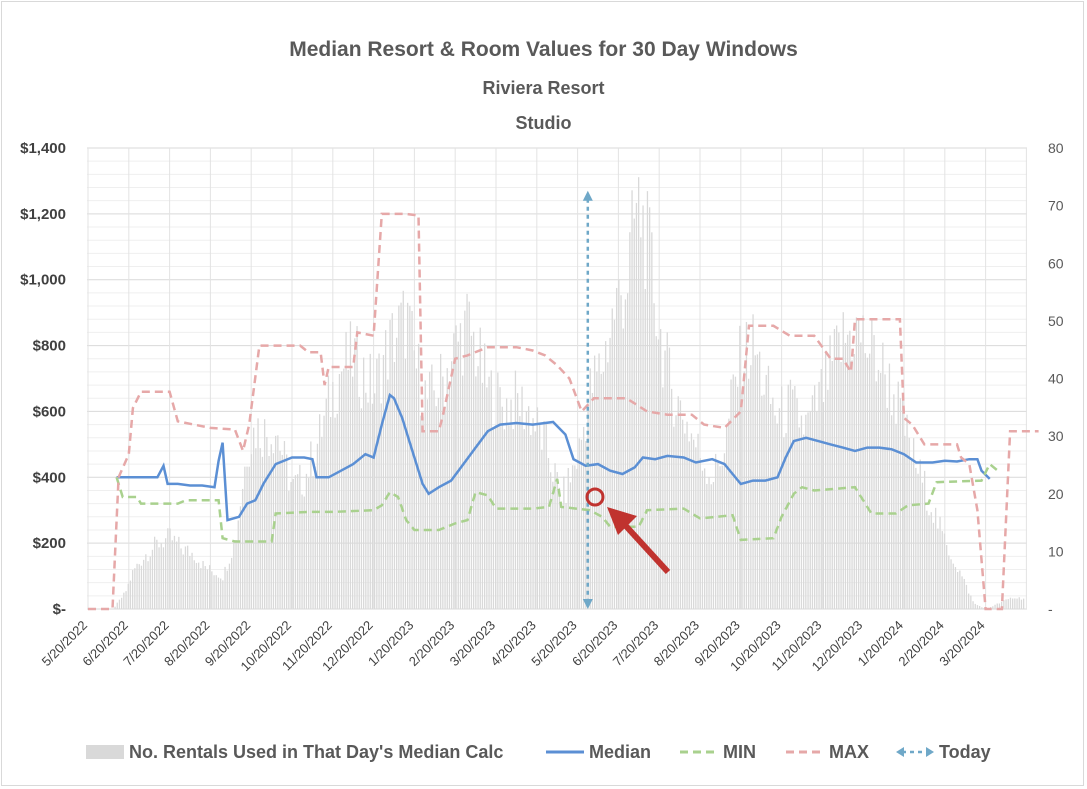 The width and height of the screenshot is (1087, 789). Describe the element at coordinates (930, 752) in the screenshot. I see `legend-today-arrow-right` at that location.